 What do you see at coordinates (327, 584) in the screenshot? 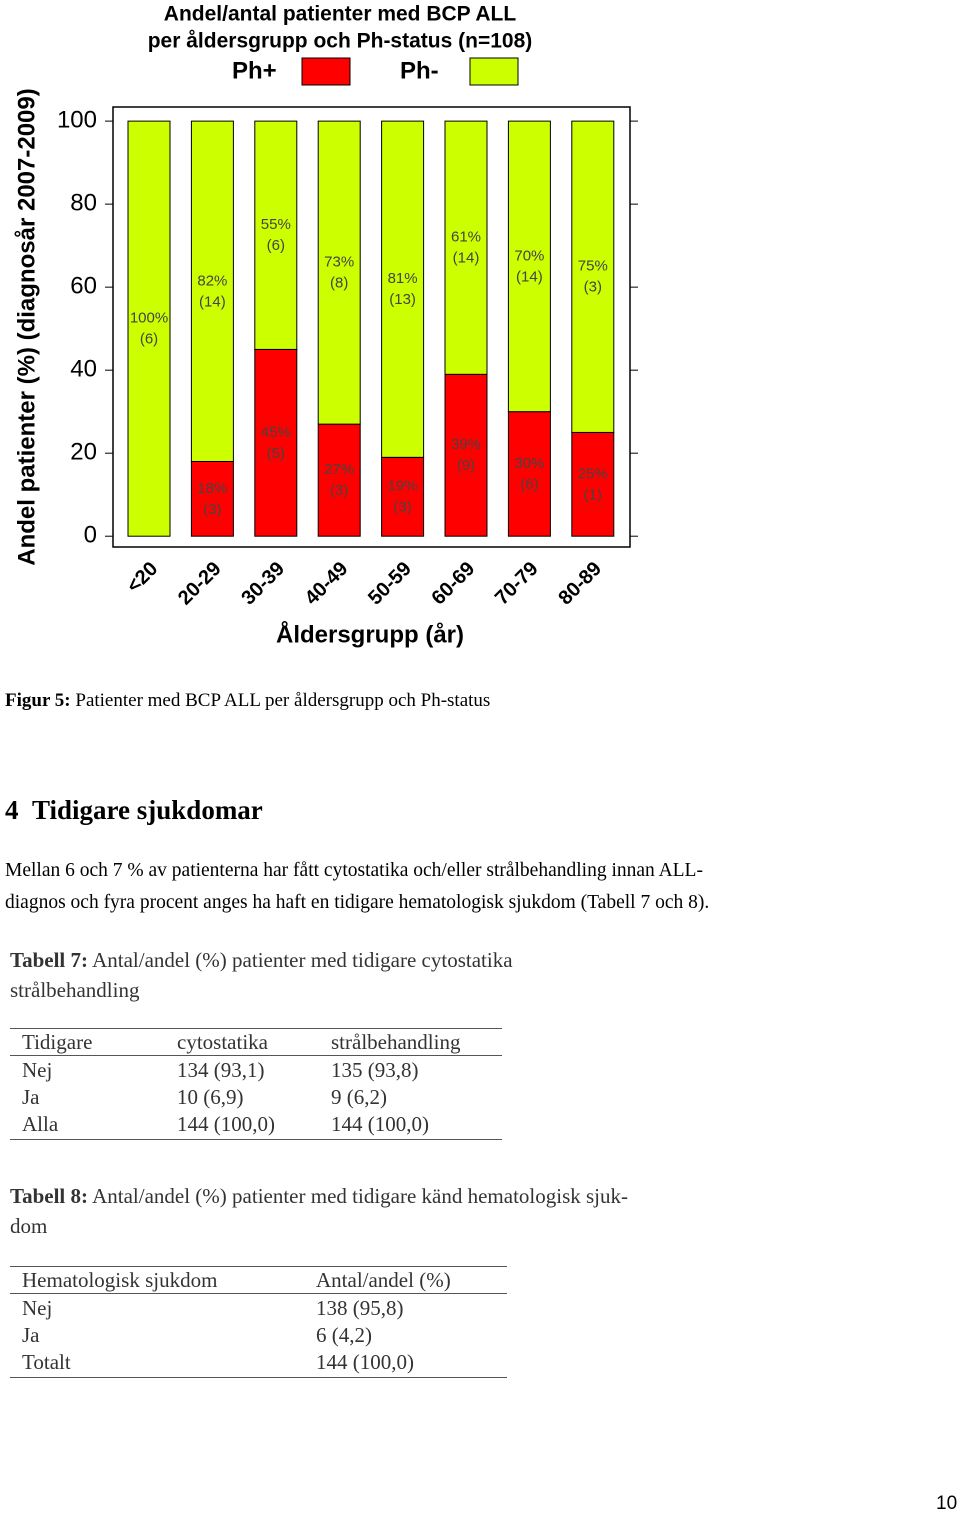
I see `x-tick-label: 40-49` at bounding box center [327, 584].